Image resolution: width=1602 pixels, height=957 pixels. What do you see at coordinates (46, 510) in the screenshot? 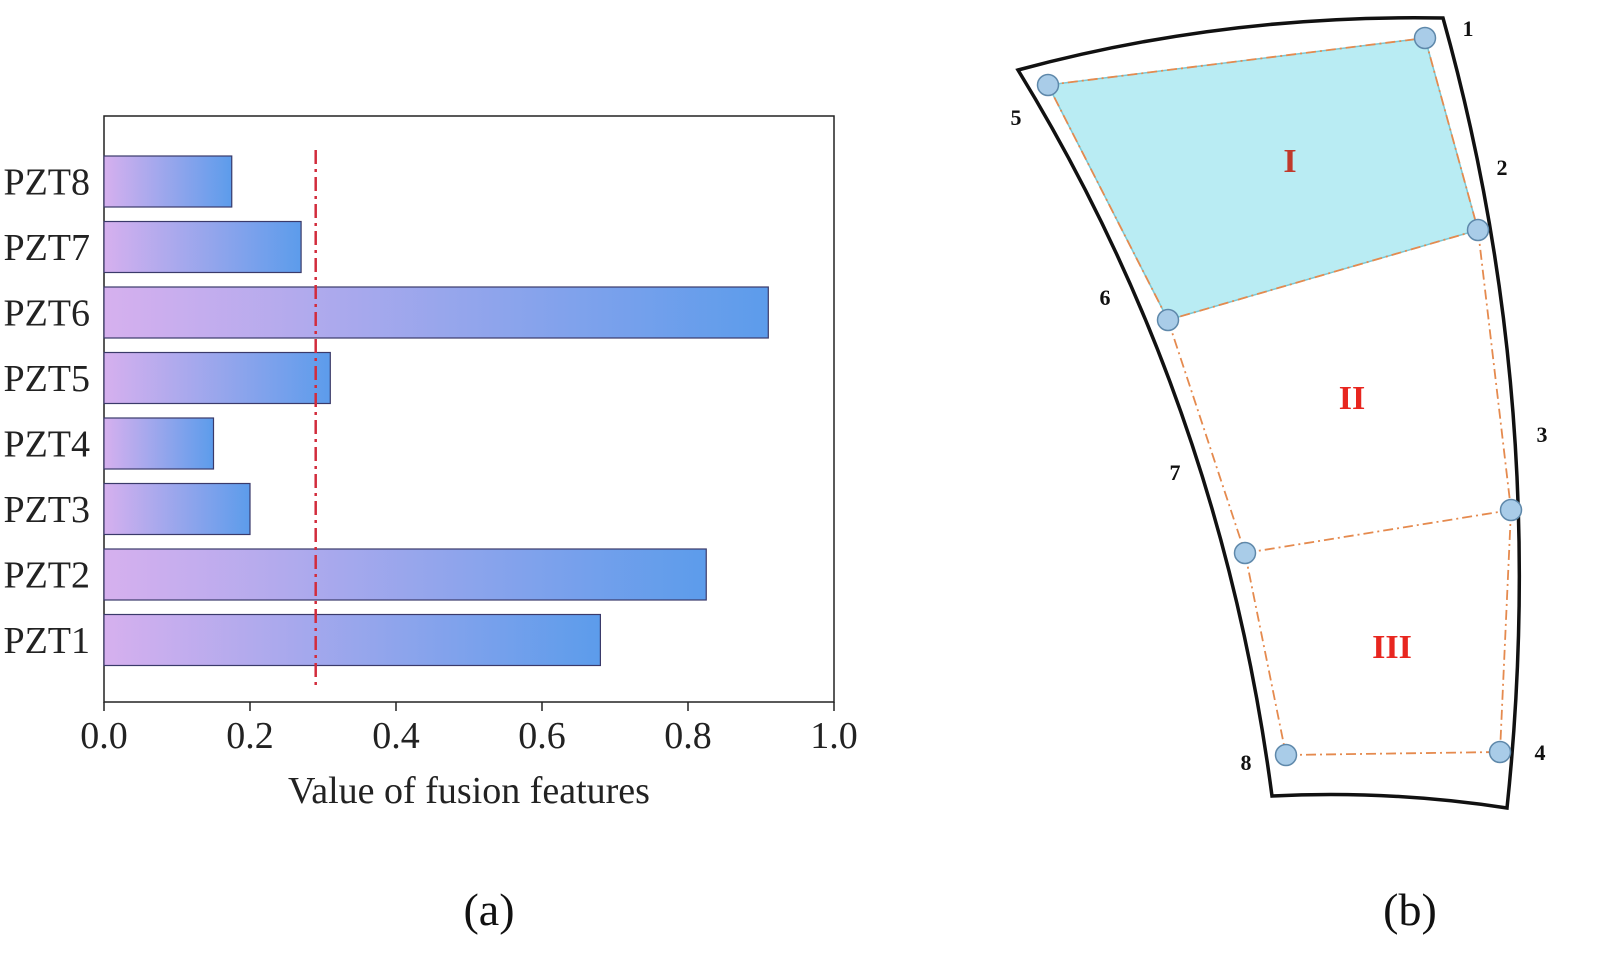
I see `y-tick-label-pzt3: PZT3` at bounding box center [46, 510].